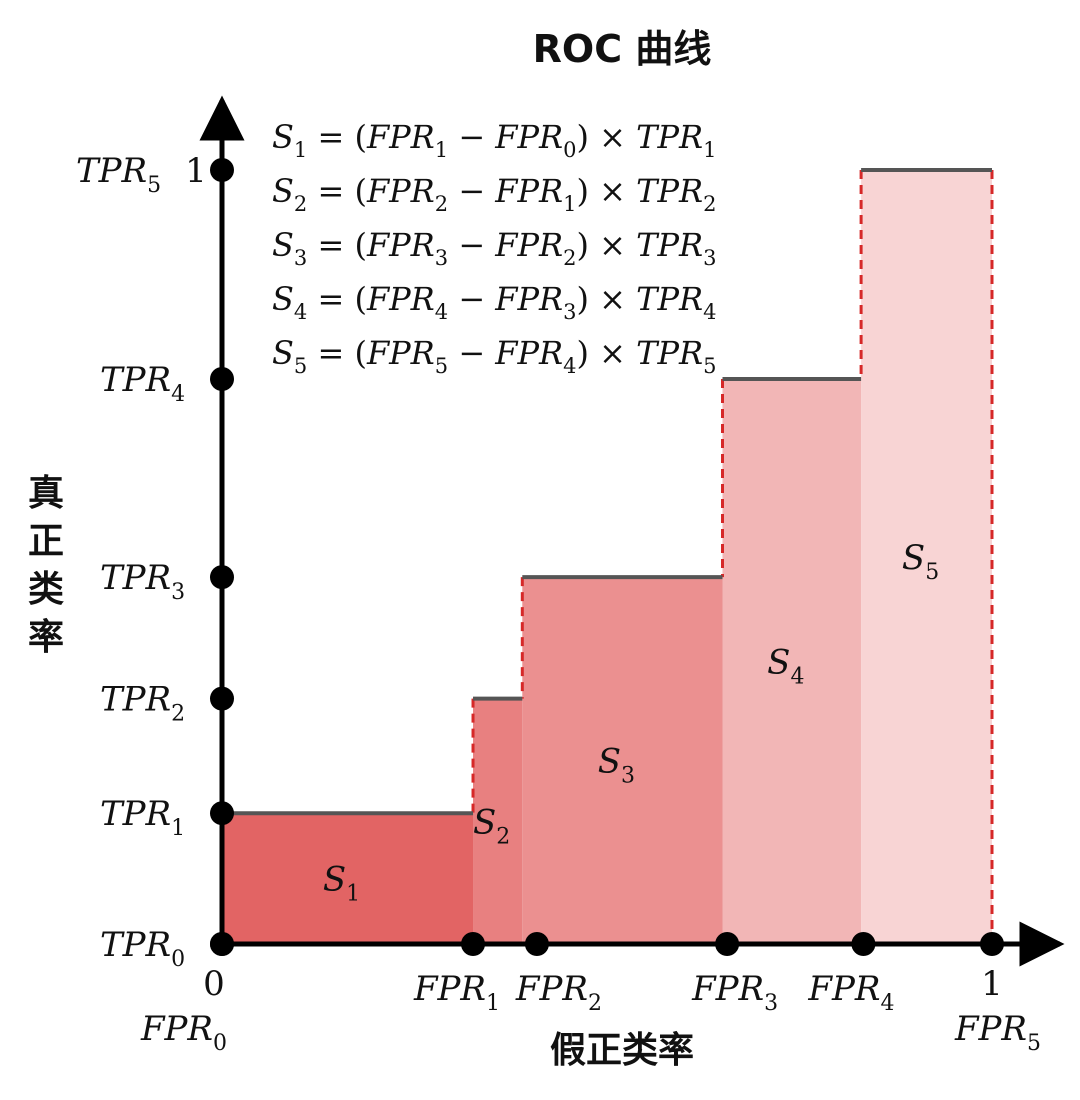 The width and height of the screenshot is (1080, 1100). I want to click on x-point-label-fpr0: FPR0, so click(183, 1032).